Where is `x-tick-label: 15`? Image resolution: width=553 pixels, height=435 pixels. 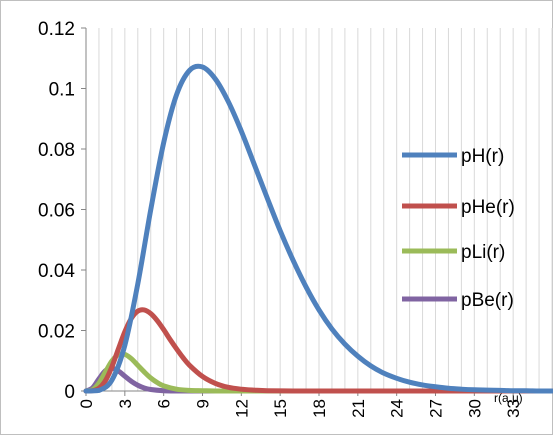 x-tick-label: 15 is located at coordinates (280, 408).